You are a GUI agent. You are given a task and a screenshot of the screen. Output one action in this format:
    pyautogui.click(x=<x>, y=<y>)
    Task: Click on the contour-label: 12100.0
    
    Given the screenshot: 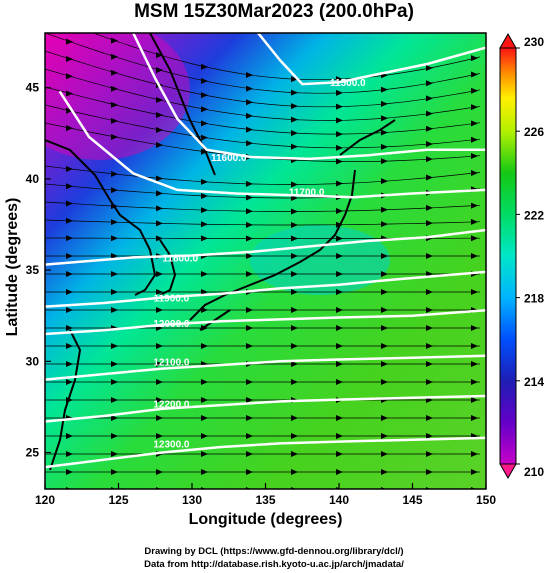 What is the action you would take?
    pyautogui.click(x=171, y=362)
    